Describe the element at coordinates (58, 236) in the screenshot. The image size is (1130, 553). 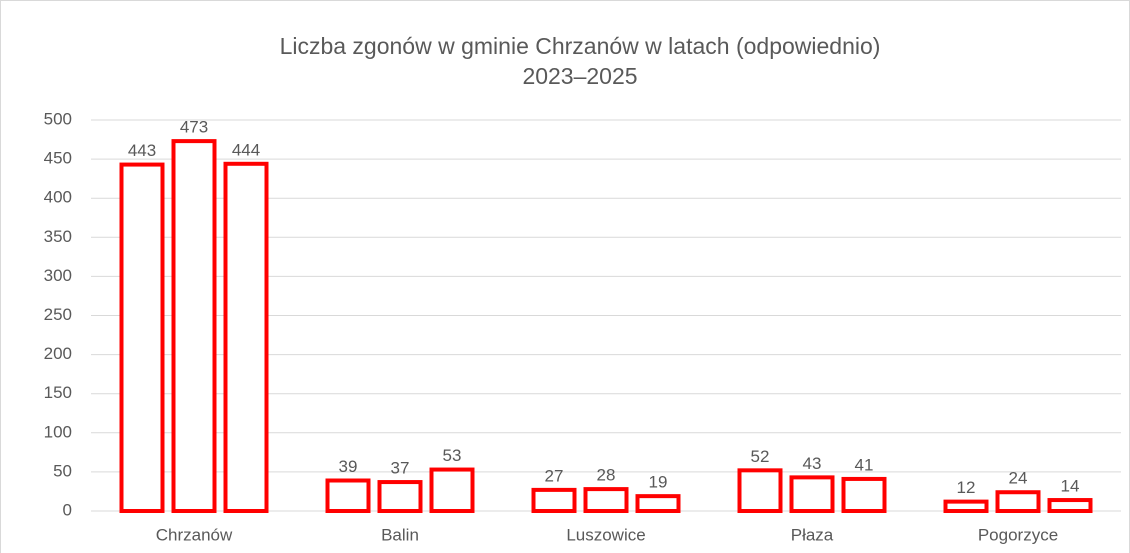
I see `y-tick-label: 350` at that location.